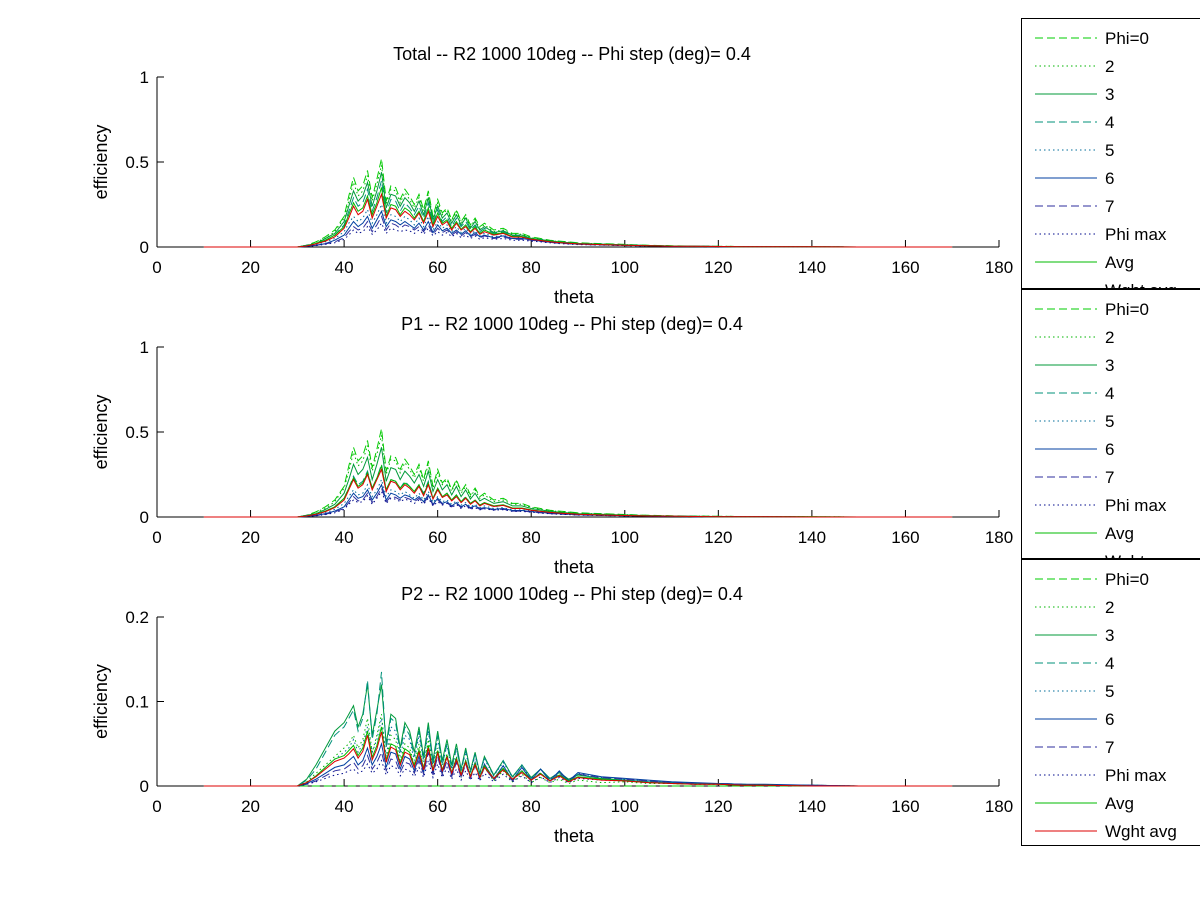  Describe the element at coordinates (578, 235) in the screenshot. I see `series-line-phi-max` at that location.